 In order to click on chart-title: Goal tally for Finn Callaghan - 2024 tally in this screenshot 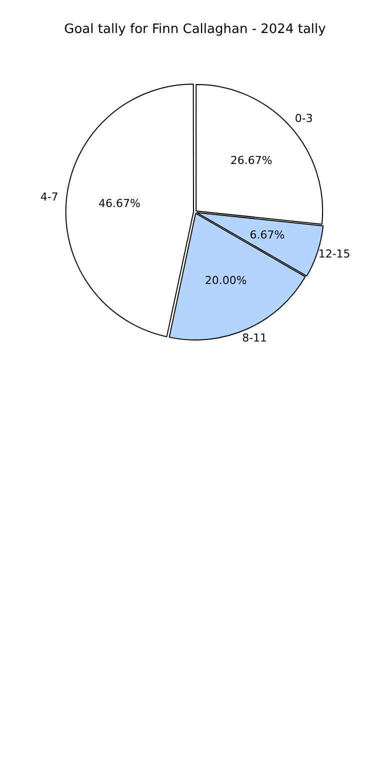, I will do `click(195, 30)`.